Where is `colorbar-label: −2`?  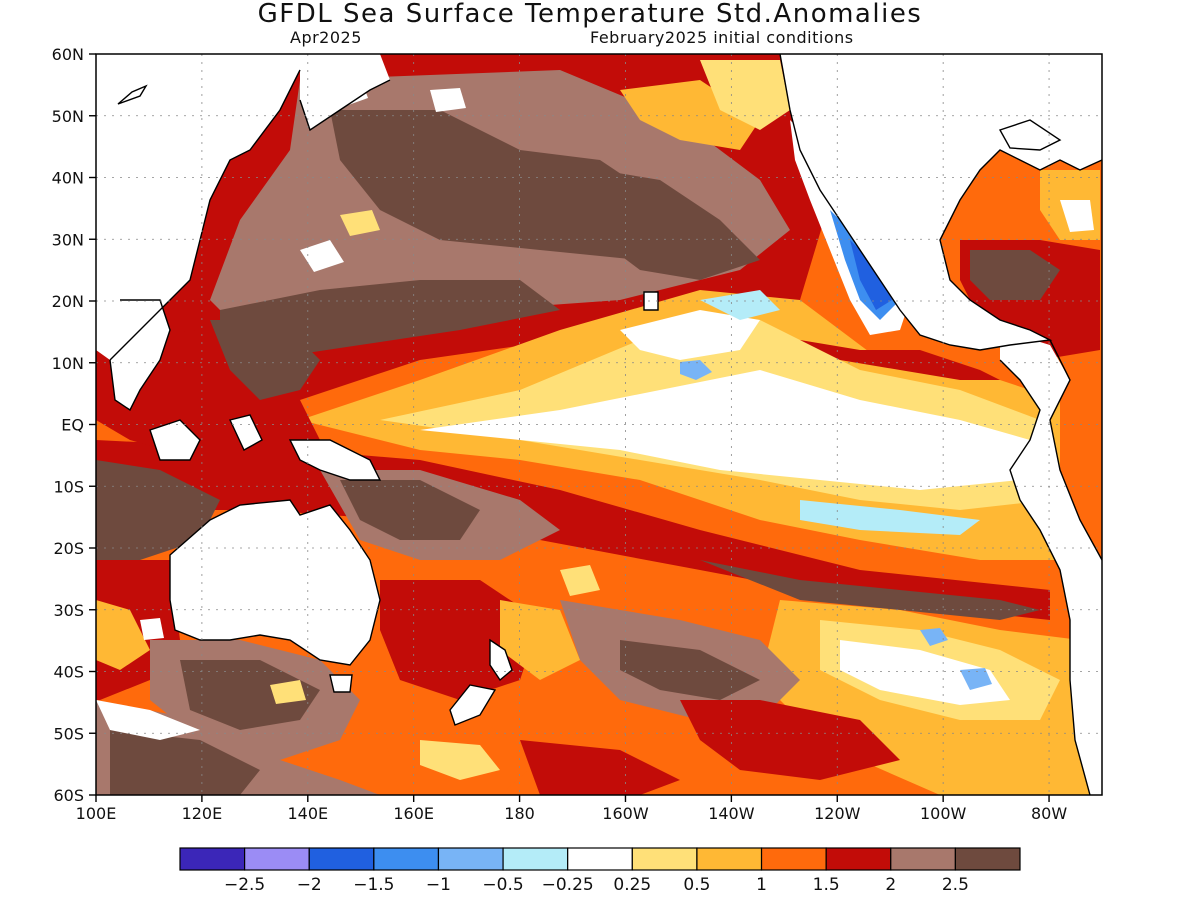 colorbar-label: −2 is located at coordinates (309, 885).